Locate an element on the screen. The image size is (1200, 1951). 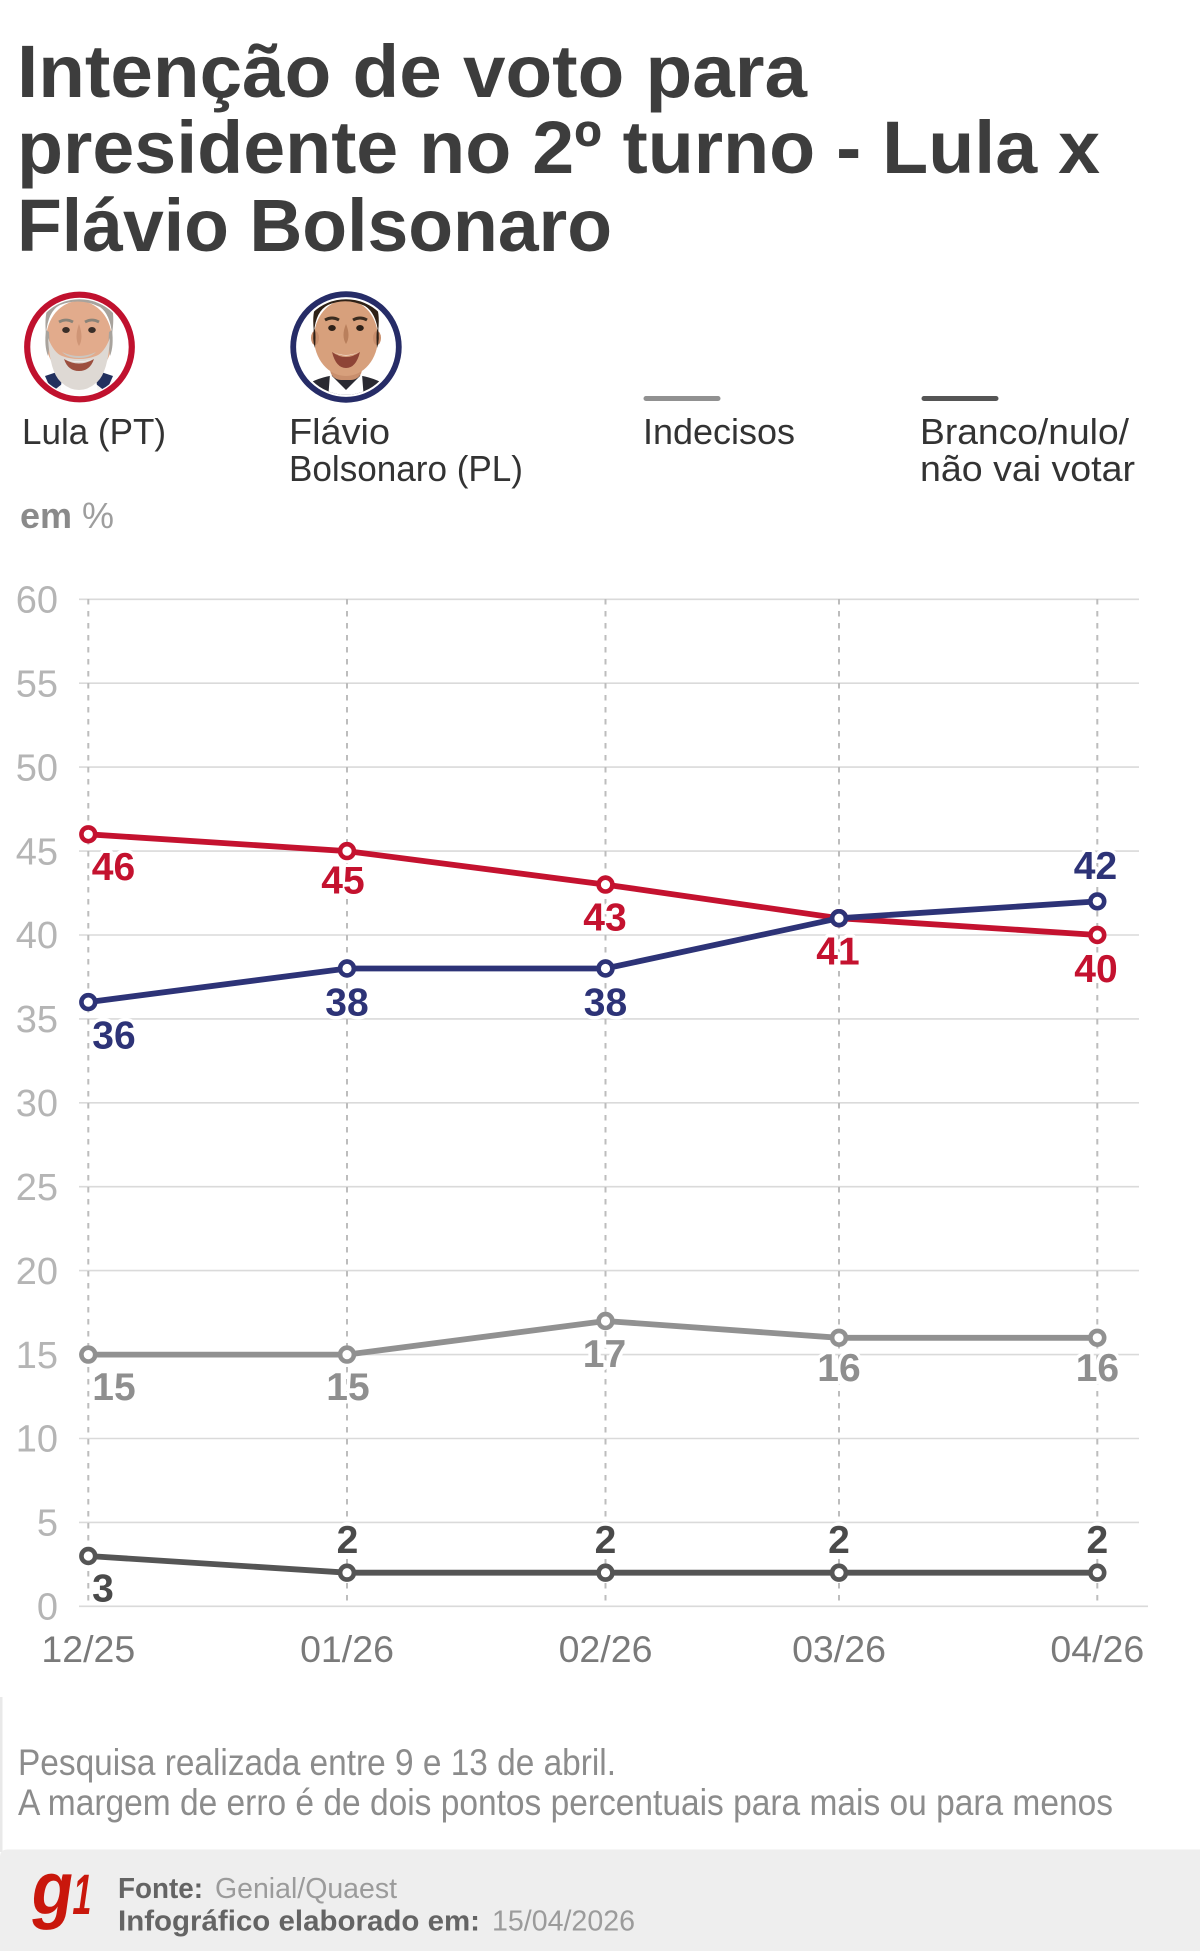
svg-text: 17 is located at coordinates (604, 1354).